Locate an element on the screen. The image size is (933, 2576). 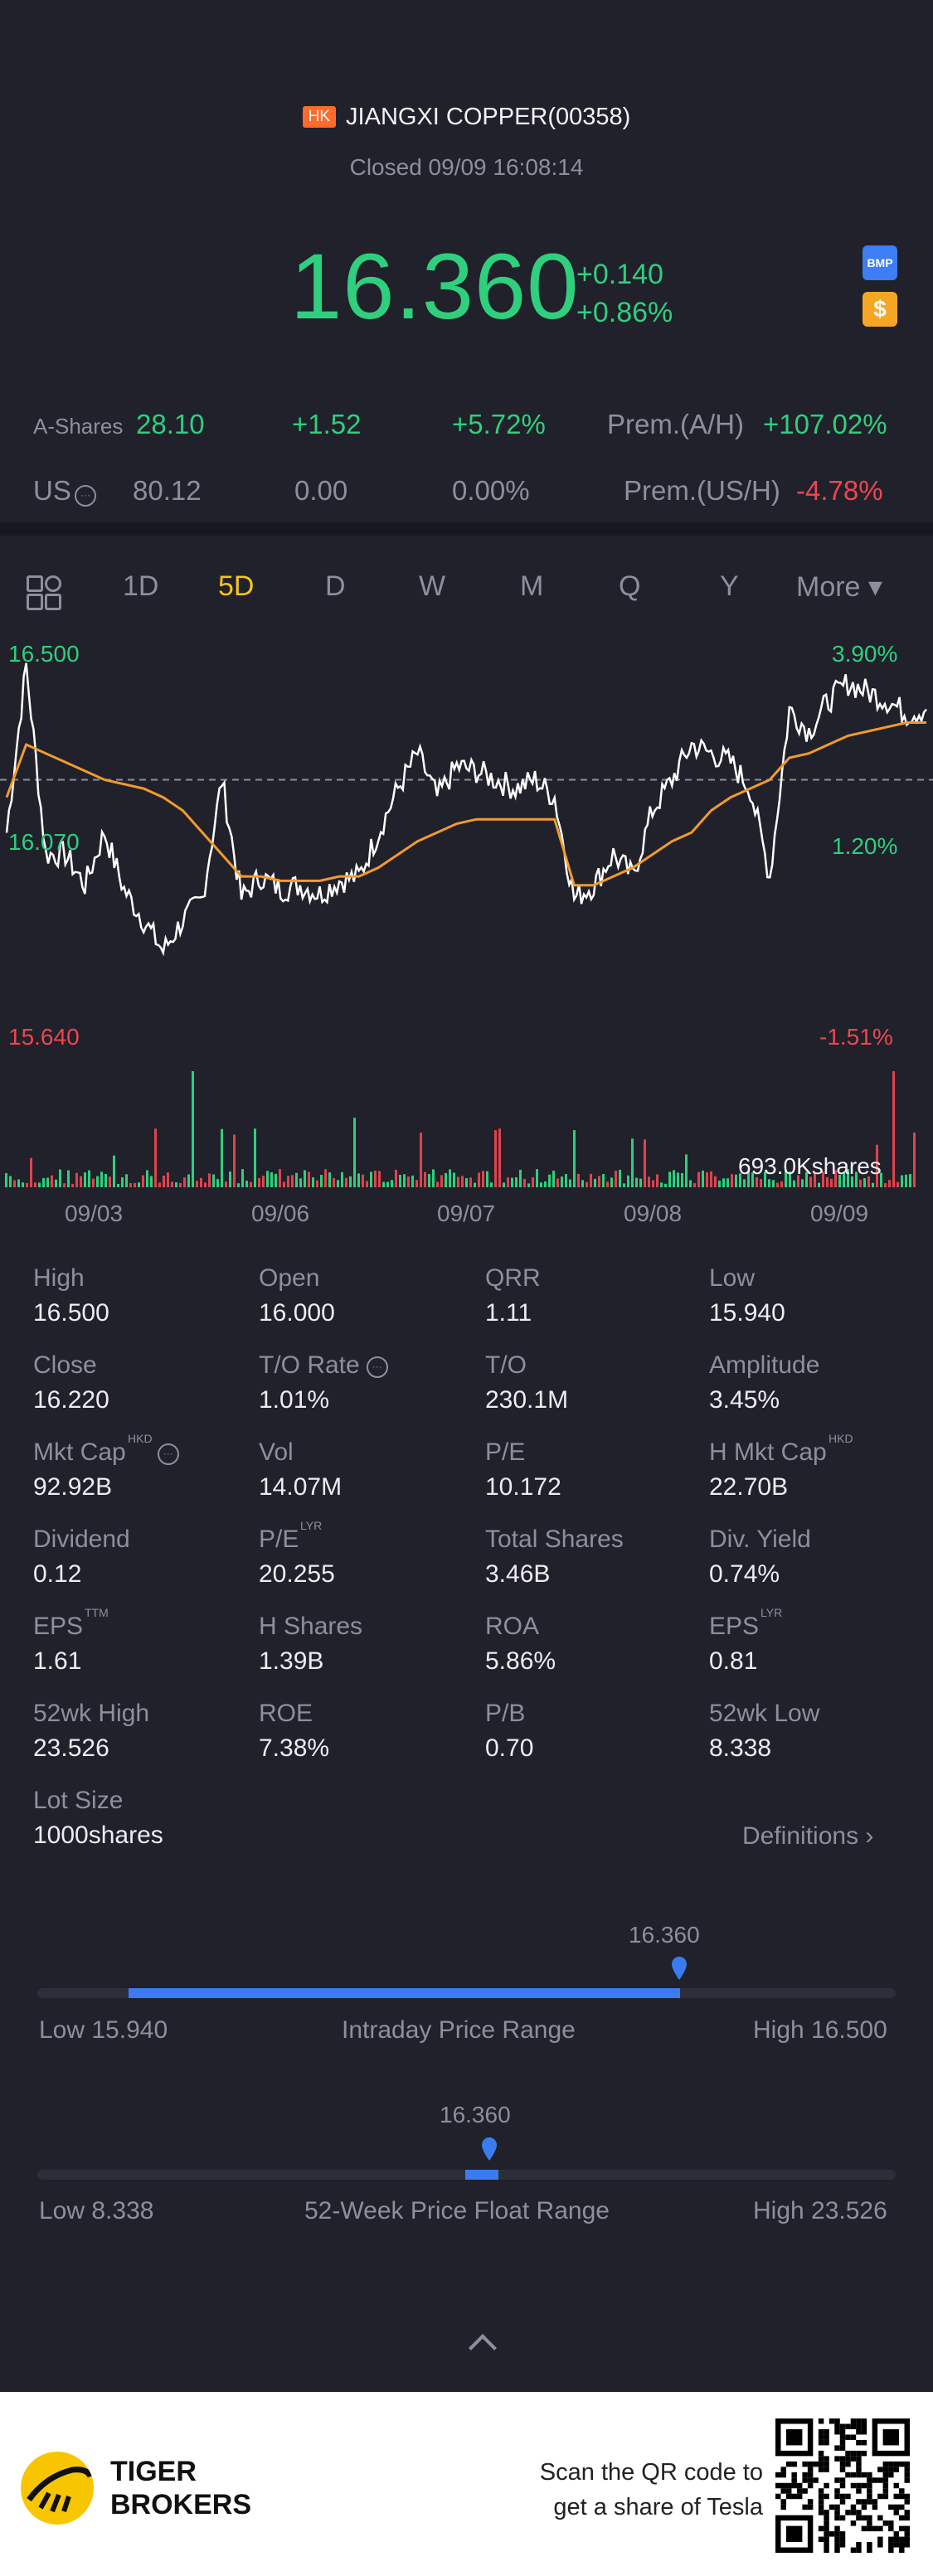
intraday-bar is located at coordinates (466, 1993).